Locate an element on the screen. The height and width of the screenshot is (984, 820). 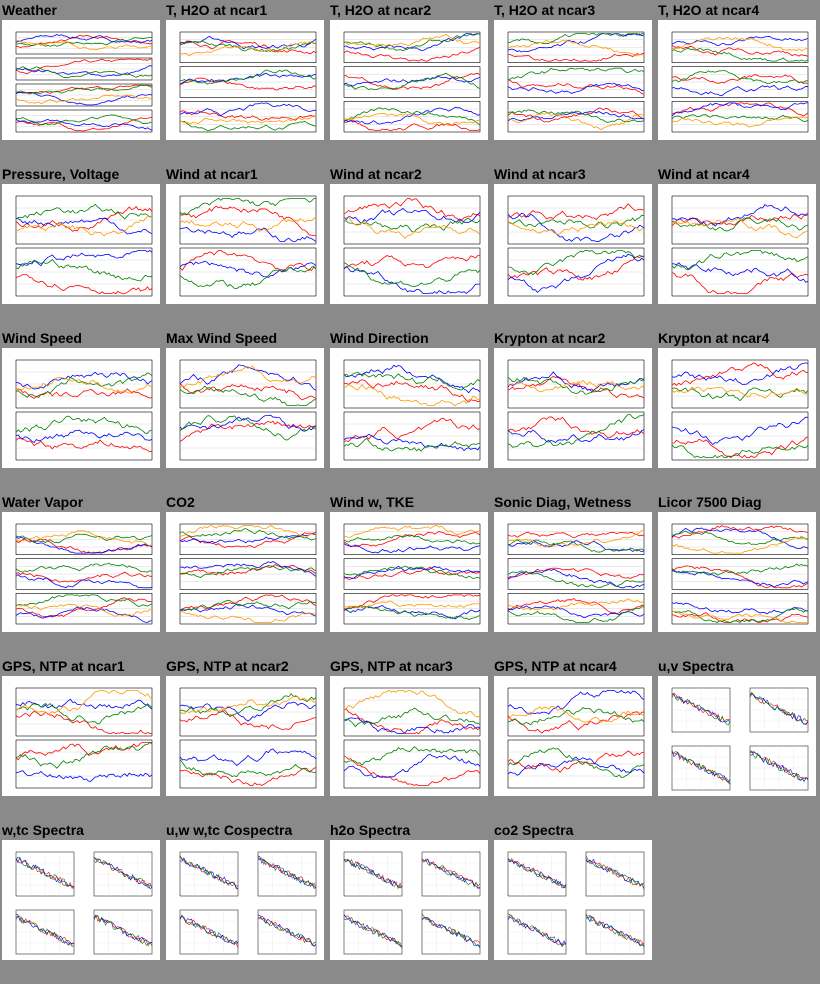
gallery-tile-wind-w-tke: Wind w, TKE is located at coordinates (410, 574).